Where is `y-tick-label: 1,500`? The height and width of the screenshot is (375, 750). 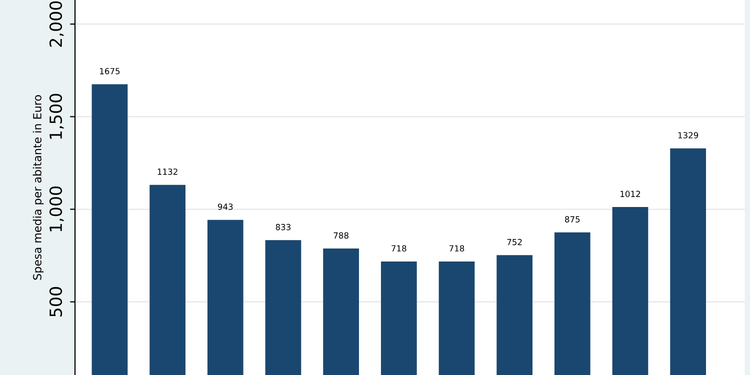 y-tick-label: 1,500 is located at coordinates (56, 116).